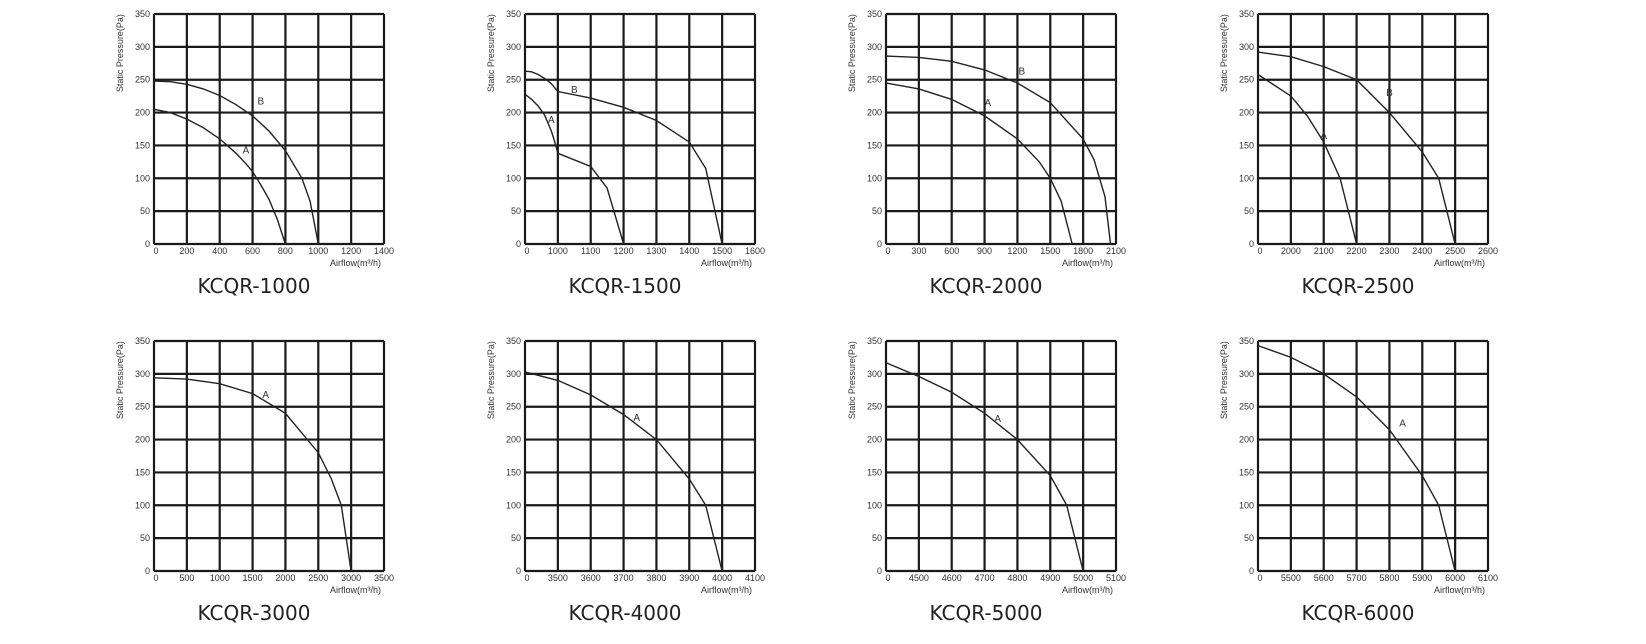 Image resolution: width=1646 pixels, height=644 pixels. I want to click on x-tick-label: 5000, so click(1083, 578).